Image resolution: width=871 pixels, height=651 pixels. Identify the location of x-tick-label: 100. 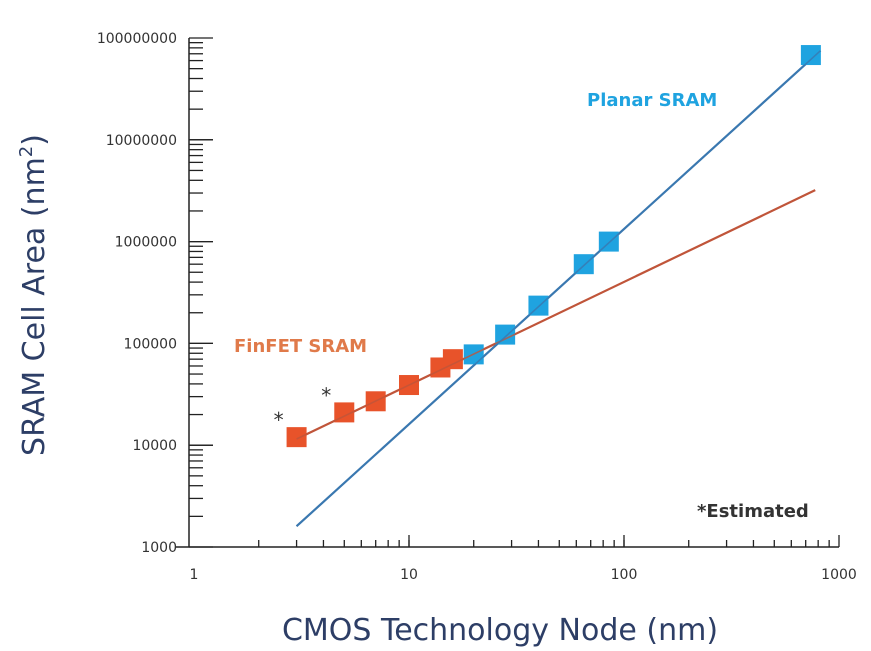
(624, 575).